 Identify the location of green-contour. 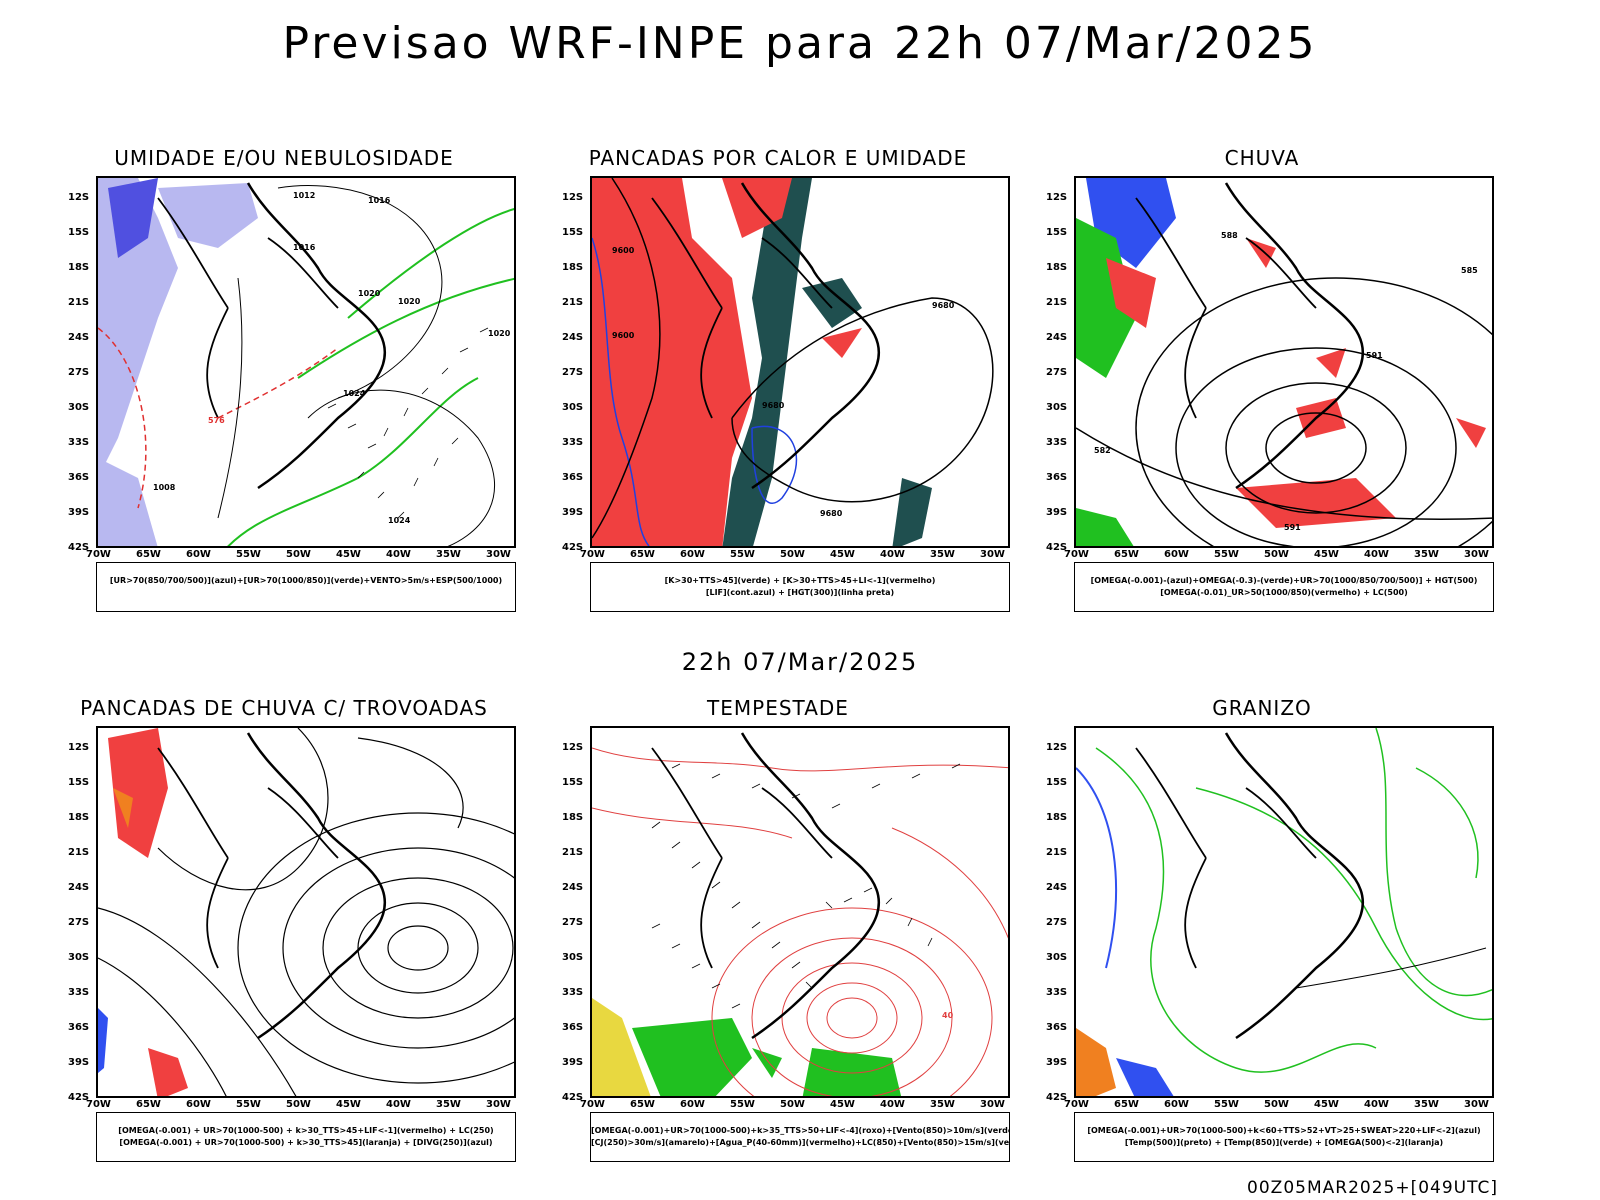
(430, 263).